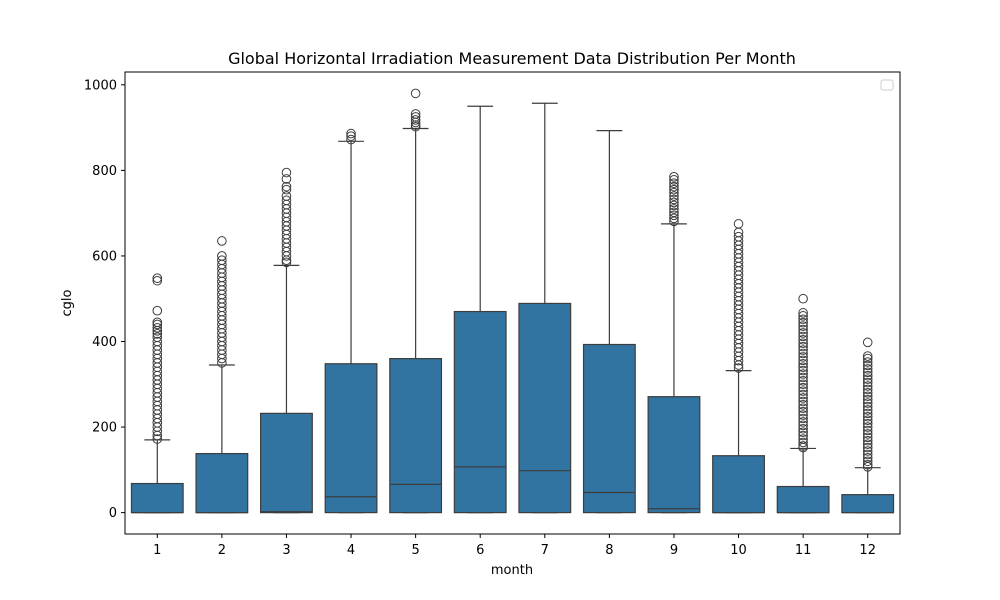 Image resolution: width=1000 pixels, height=600 pixels. What do you see at coordinates (157, 550) in the screenshot?
I see `x-tick-label: 1` at bounding box center [157, 550].